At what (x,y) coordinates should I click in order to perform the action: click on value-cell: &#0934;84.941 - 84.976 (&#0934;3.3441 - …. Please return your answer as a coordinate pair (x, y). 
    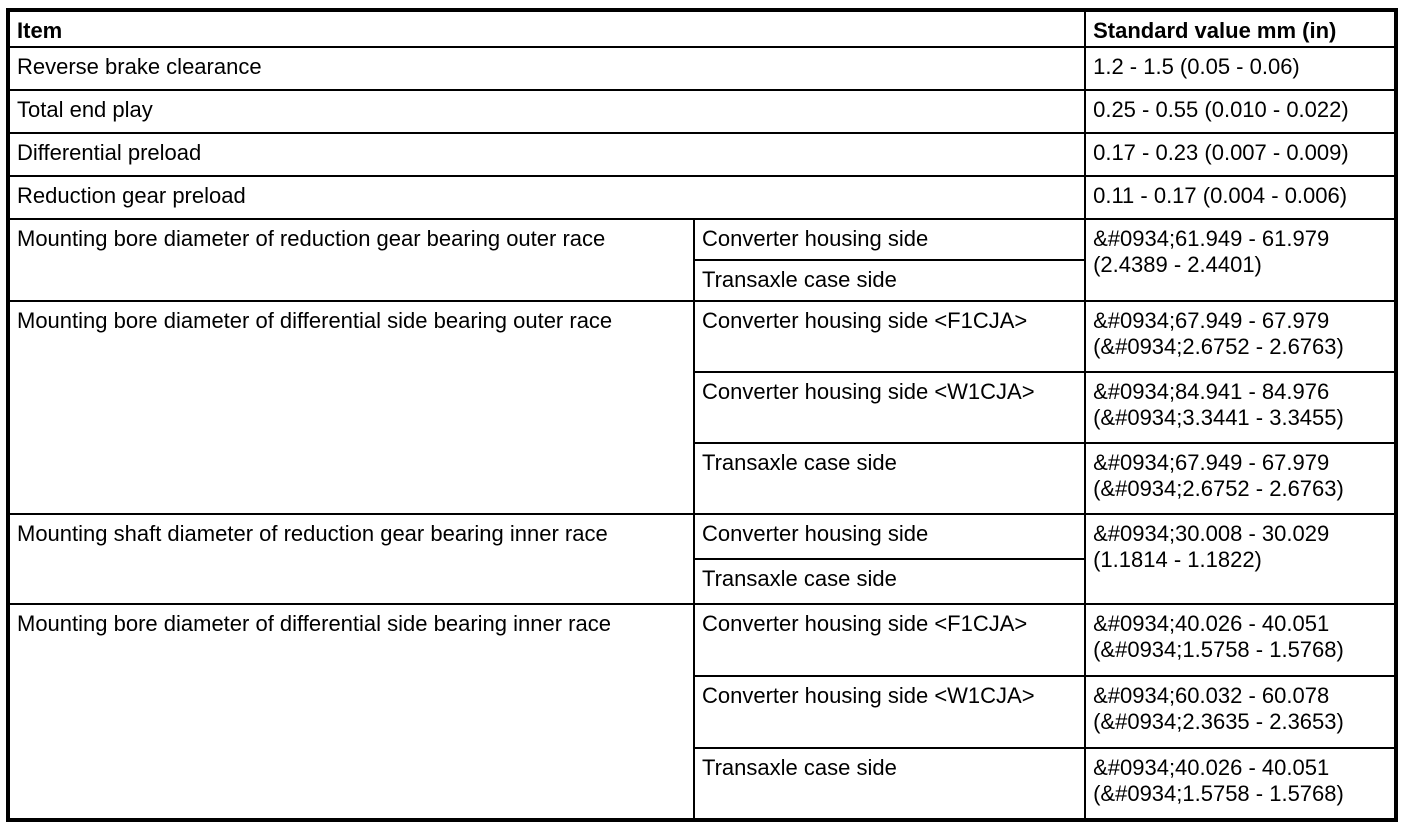
    Looking at the image, I should click on (1240, 407).